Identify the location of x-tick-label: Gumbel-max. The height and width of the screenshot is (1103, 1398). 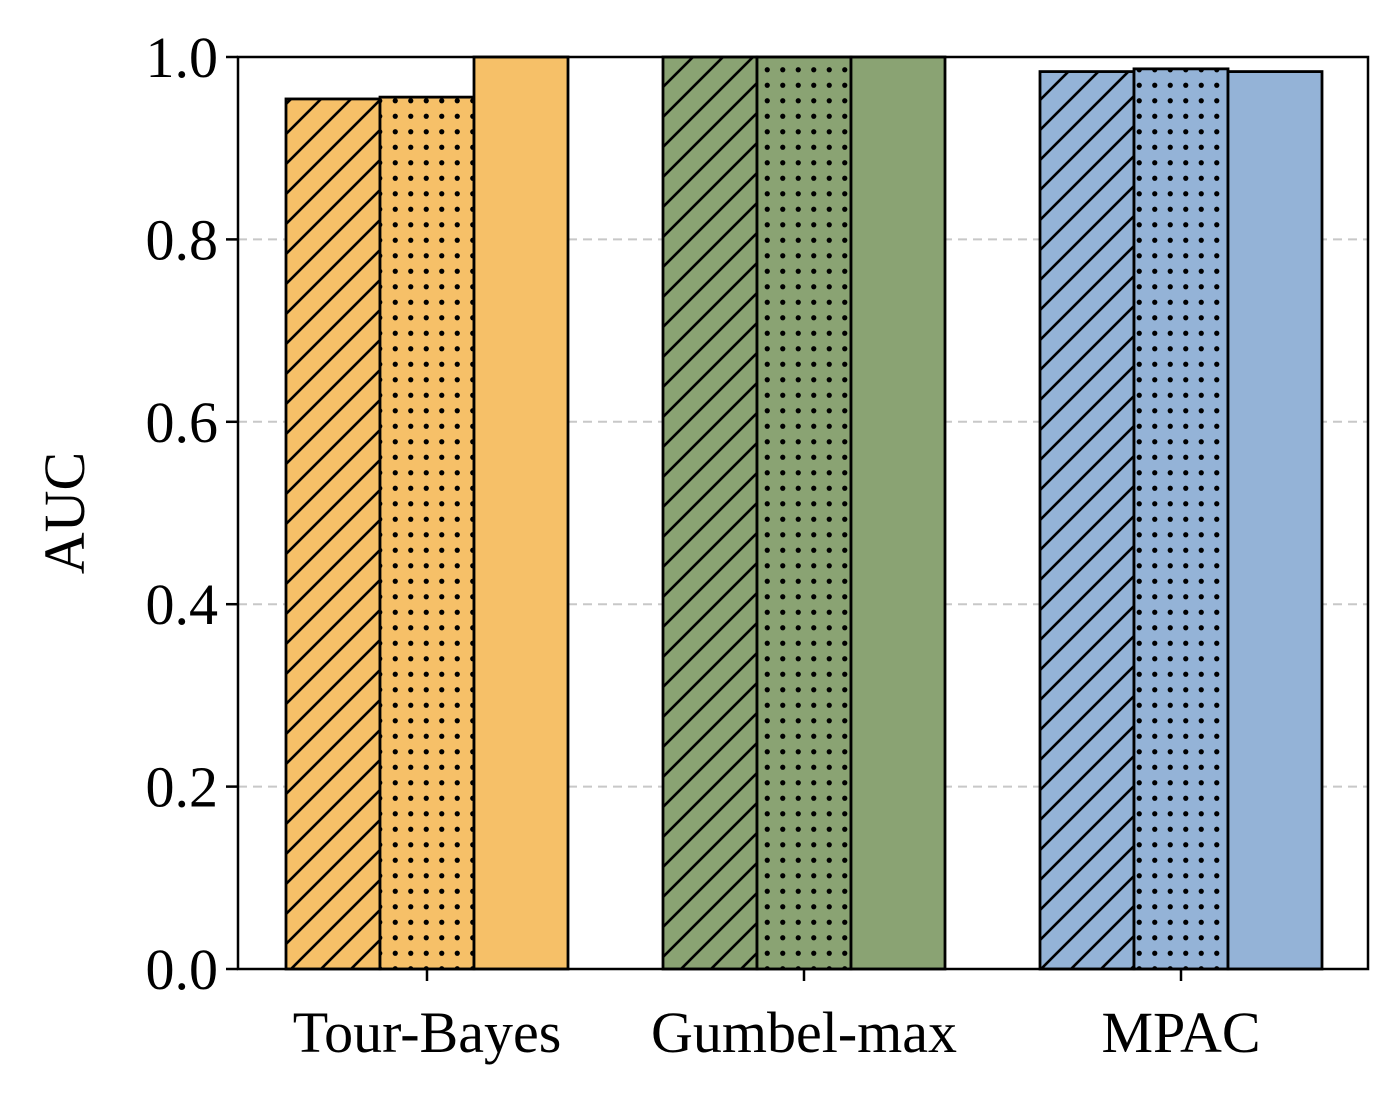
(804, 1032).